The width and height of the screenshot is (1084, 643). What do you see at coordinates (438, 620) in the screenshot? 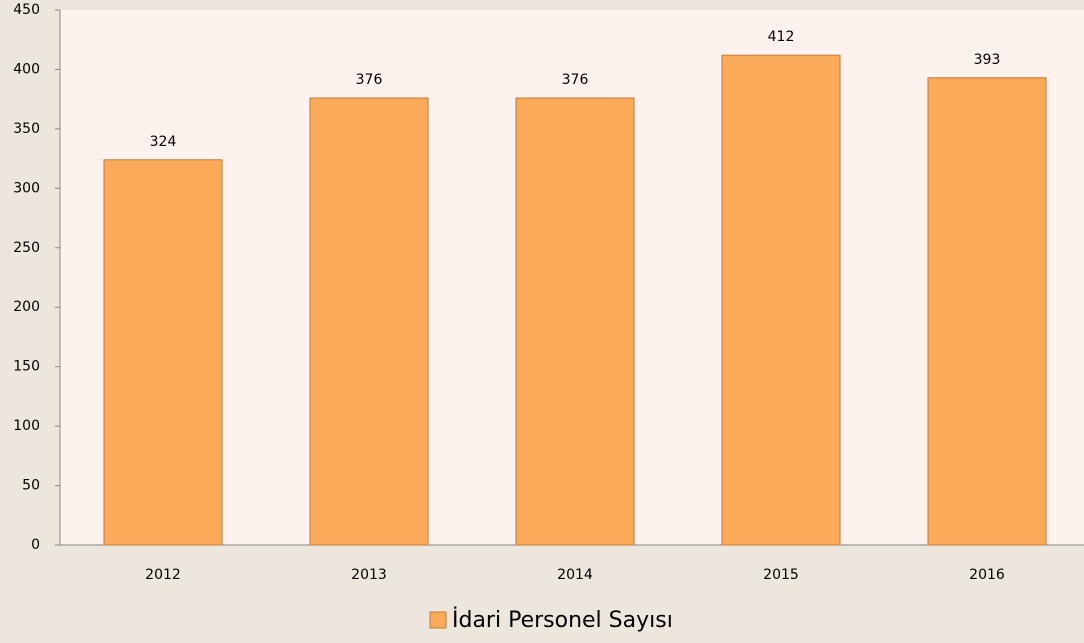
I see `legend-swatch` at bounding box center [438, 620].